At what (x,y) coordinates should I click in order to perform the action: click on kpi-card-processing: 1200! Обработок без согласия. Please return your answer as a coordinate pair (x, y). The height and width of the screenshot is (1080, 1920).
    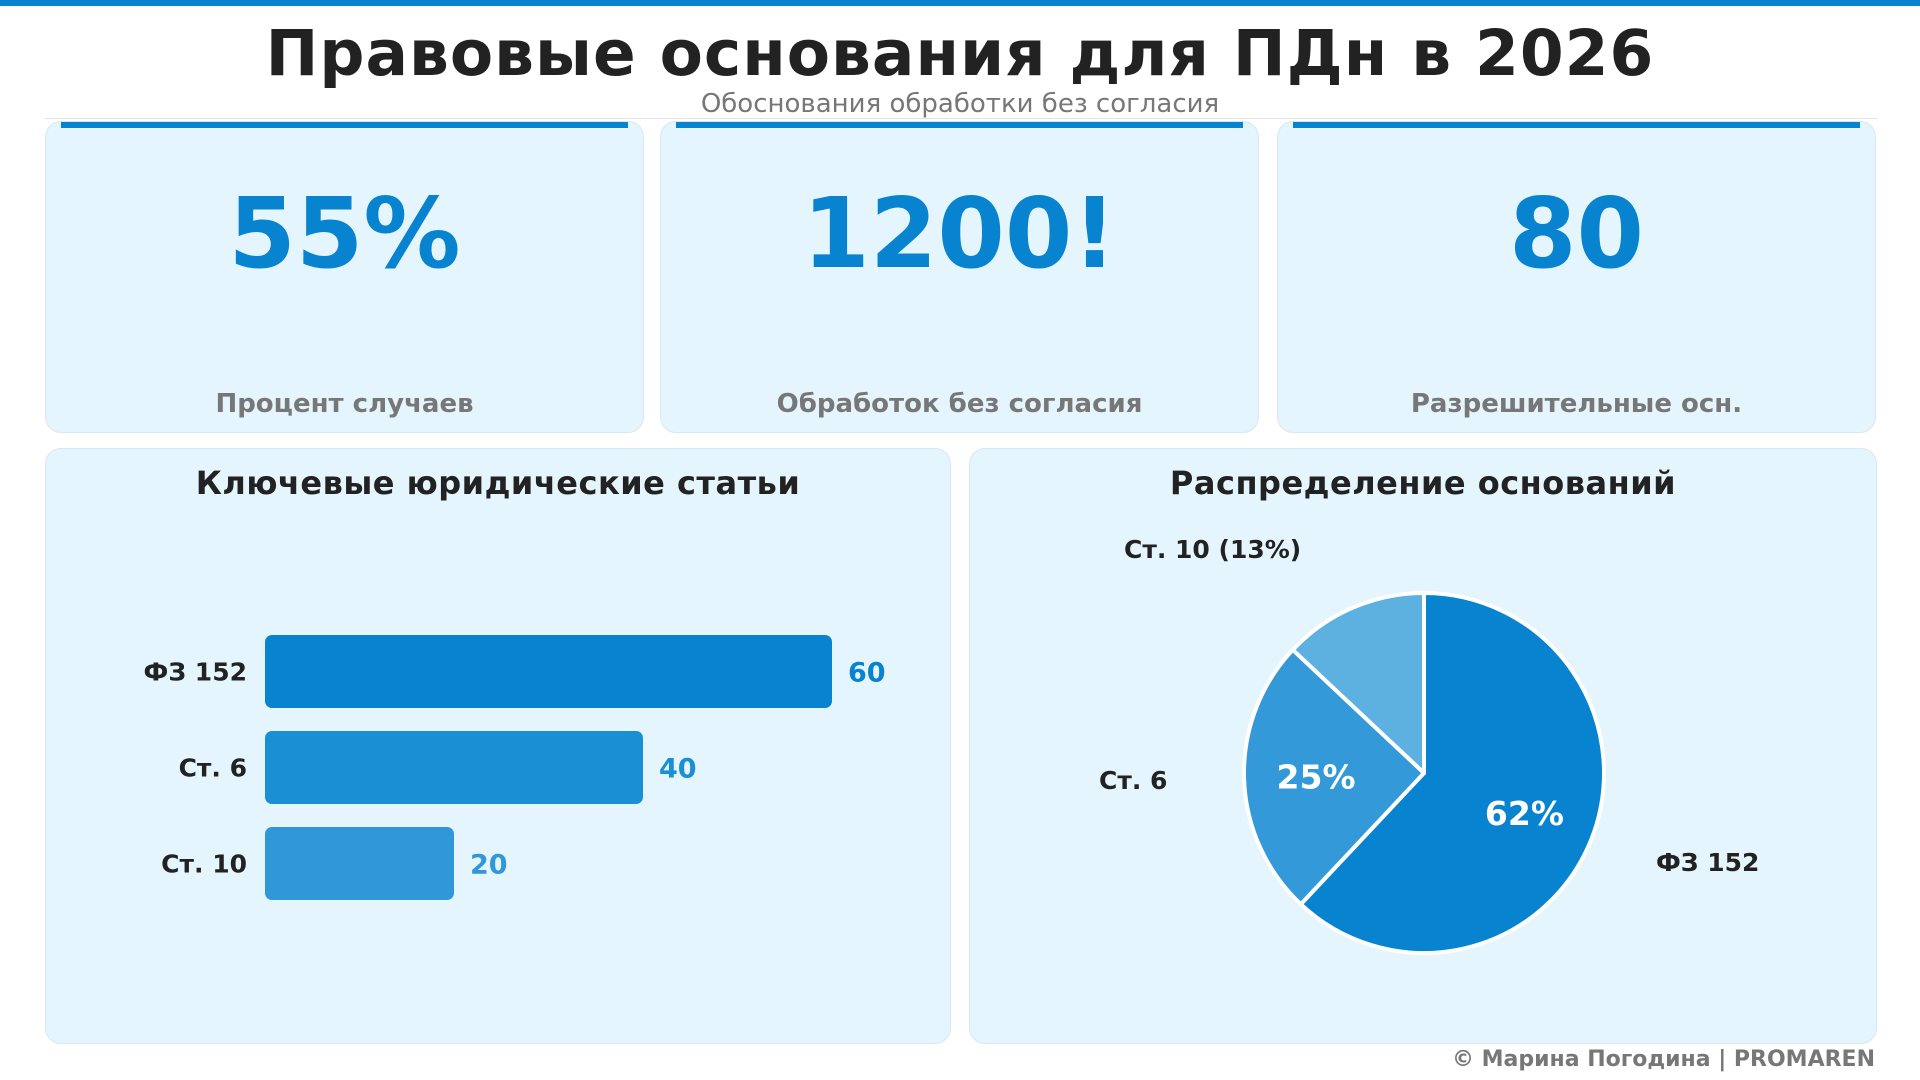
    Looking at the image, I should click on (959, 277).